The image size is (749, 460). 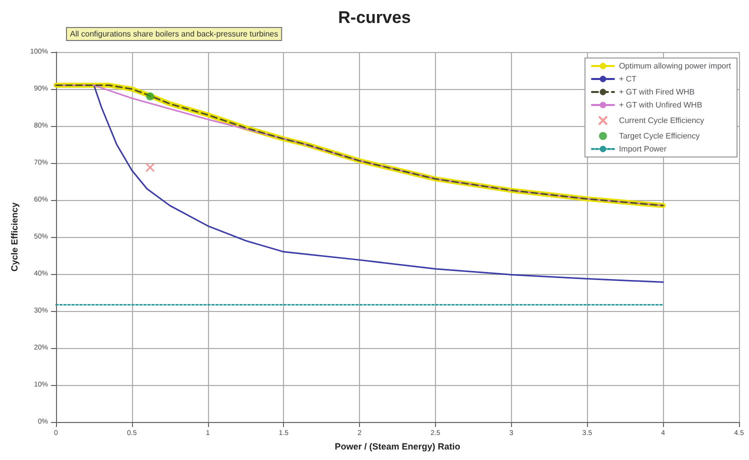 What do you see at coordinates (656, 92) in the screenshot?
I see `legend-label: + GT with Fired WHB` at bounding box center [656, 92].